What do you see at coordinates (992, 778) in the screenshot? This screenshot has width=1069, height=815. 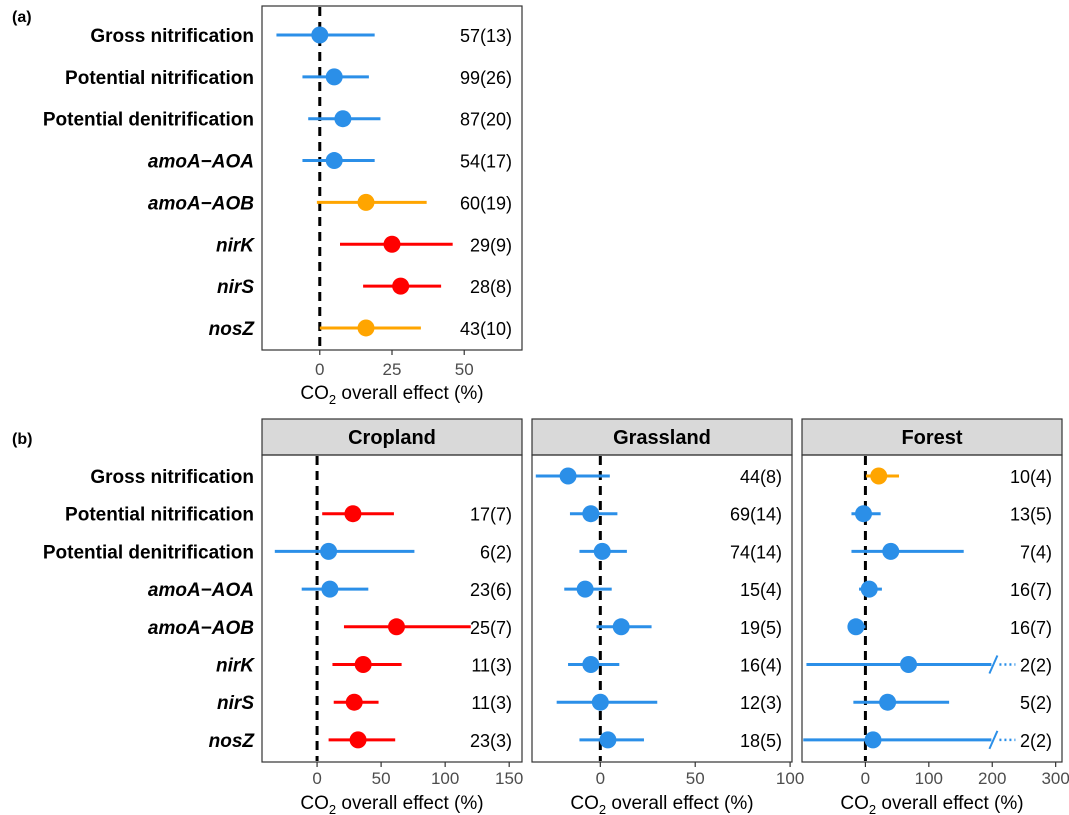 I see `panel-b-forest-x-tick-label: 200` at bounding box center [992, 778].